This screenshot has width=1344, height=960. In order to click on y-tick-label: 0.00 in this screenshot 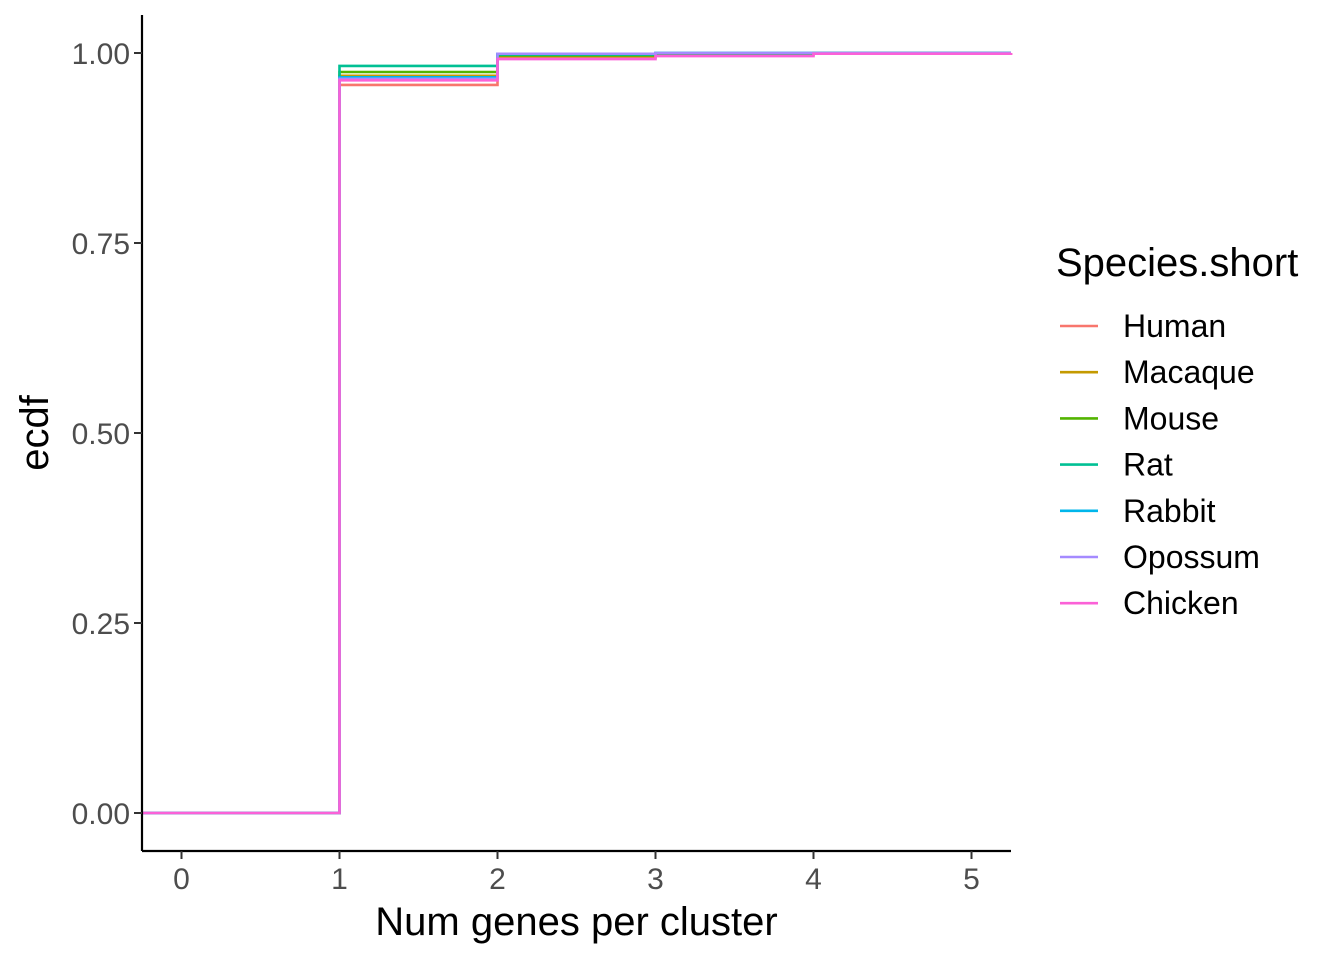, I will do `click(101, 814)`.